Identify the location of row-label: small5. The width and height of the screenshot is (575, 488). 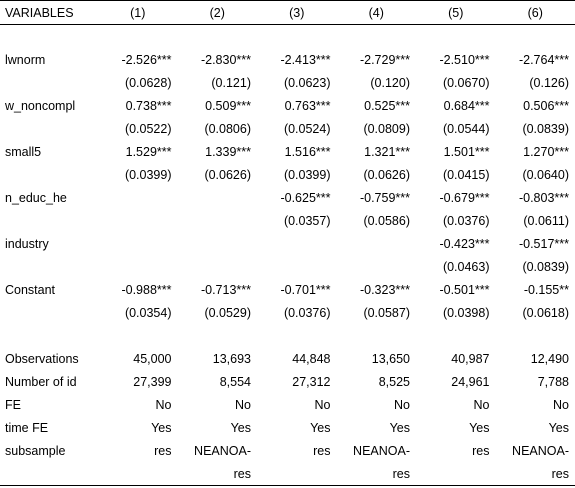
(23, 151).